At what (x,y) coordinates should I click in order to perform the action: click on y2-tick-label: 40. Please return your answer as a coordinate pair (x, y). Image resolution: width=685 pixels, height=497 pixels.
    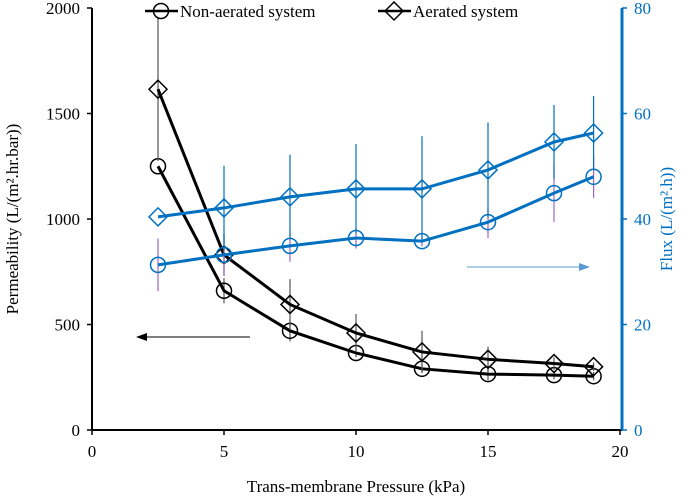
    Looking at the image, I should click on (642, 219).